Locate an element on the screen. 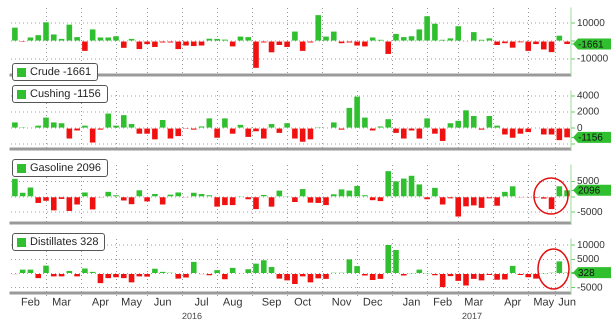 The image size is (613, 321). text: 2017 is located at coordinates (472, 316).